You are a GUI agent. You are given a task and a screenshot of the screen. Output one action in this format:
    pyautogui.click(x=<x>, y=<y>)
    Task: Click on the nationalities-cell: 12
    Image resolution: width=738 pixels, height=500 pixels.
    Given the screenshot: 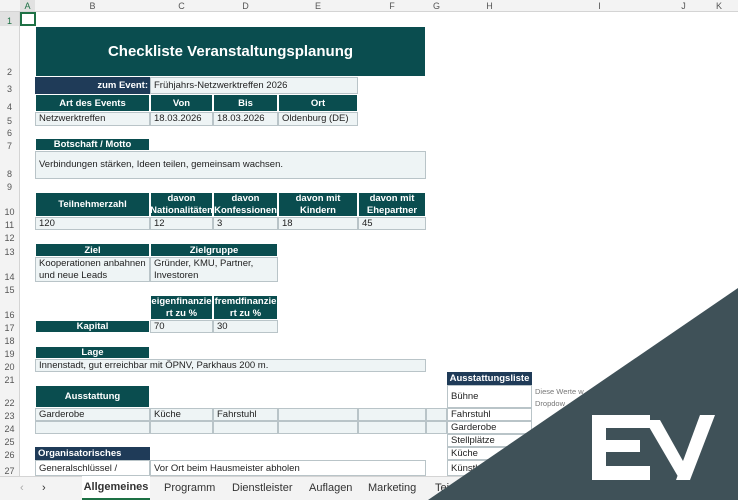 What is the action you would take?
    pyautogui.click(x=181, y=223)
    